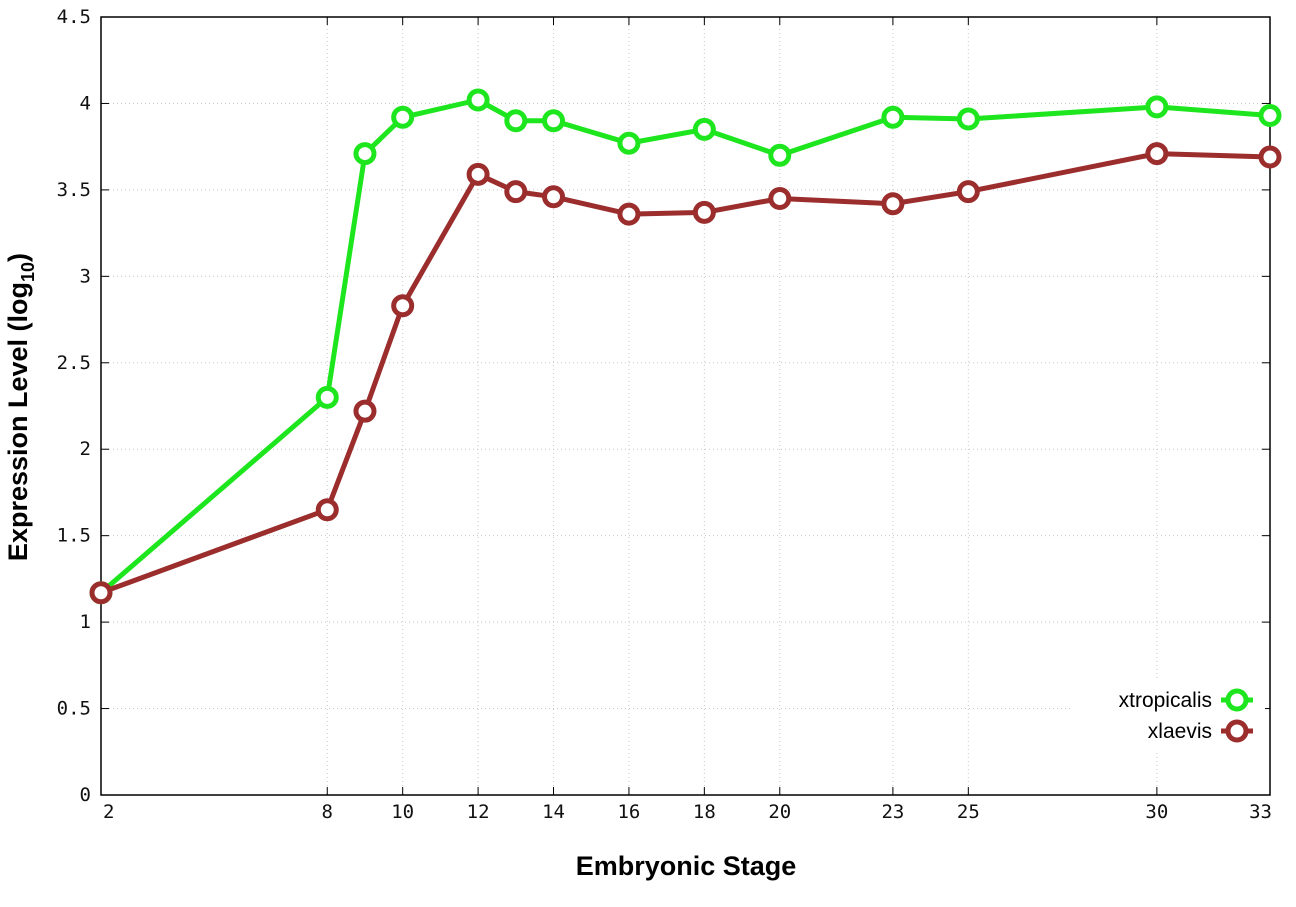 The width and height of the screenshot is (1296, 907). What do you see at coordinates (1260, 812) in the screenshot?
I see `x-tick-label: 33` at bounding box center [1260, 812].